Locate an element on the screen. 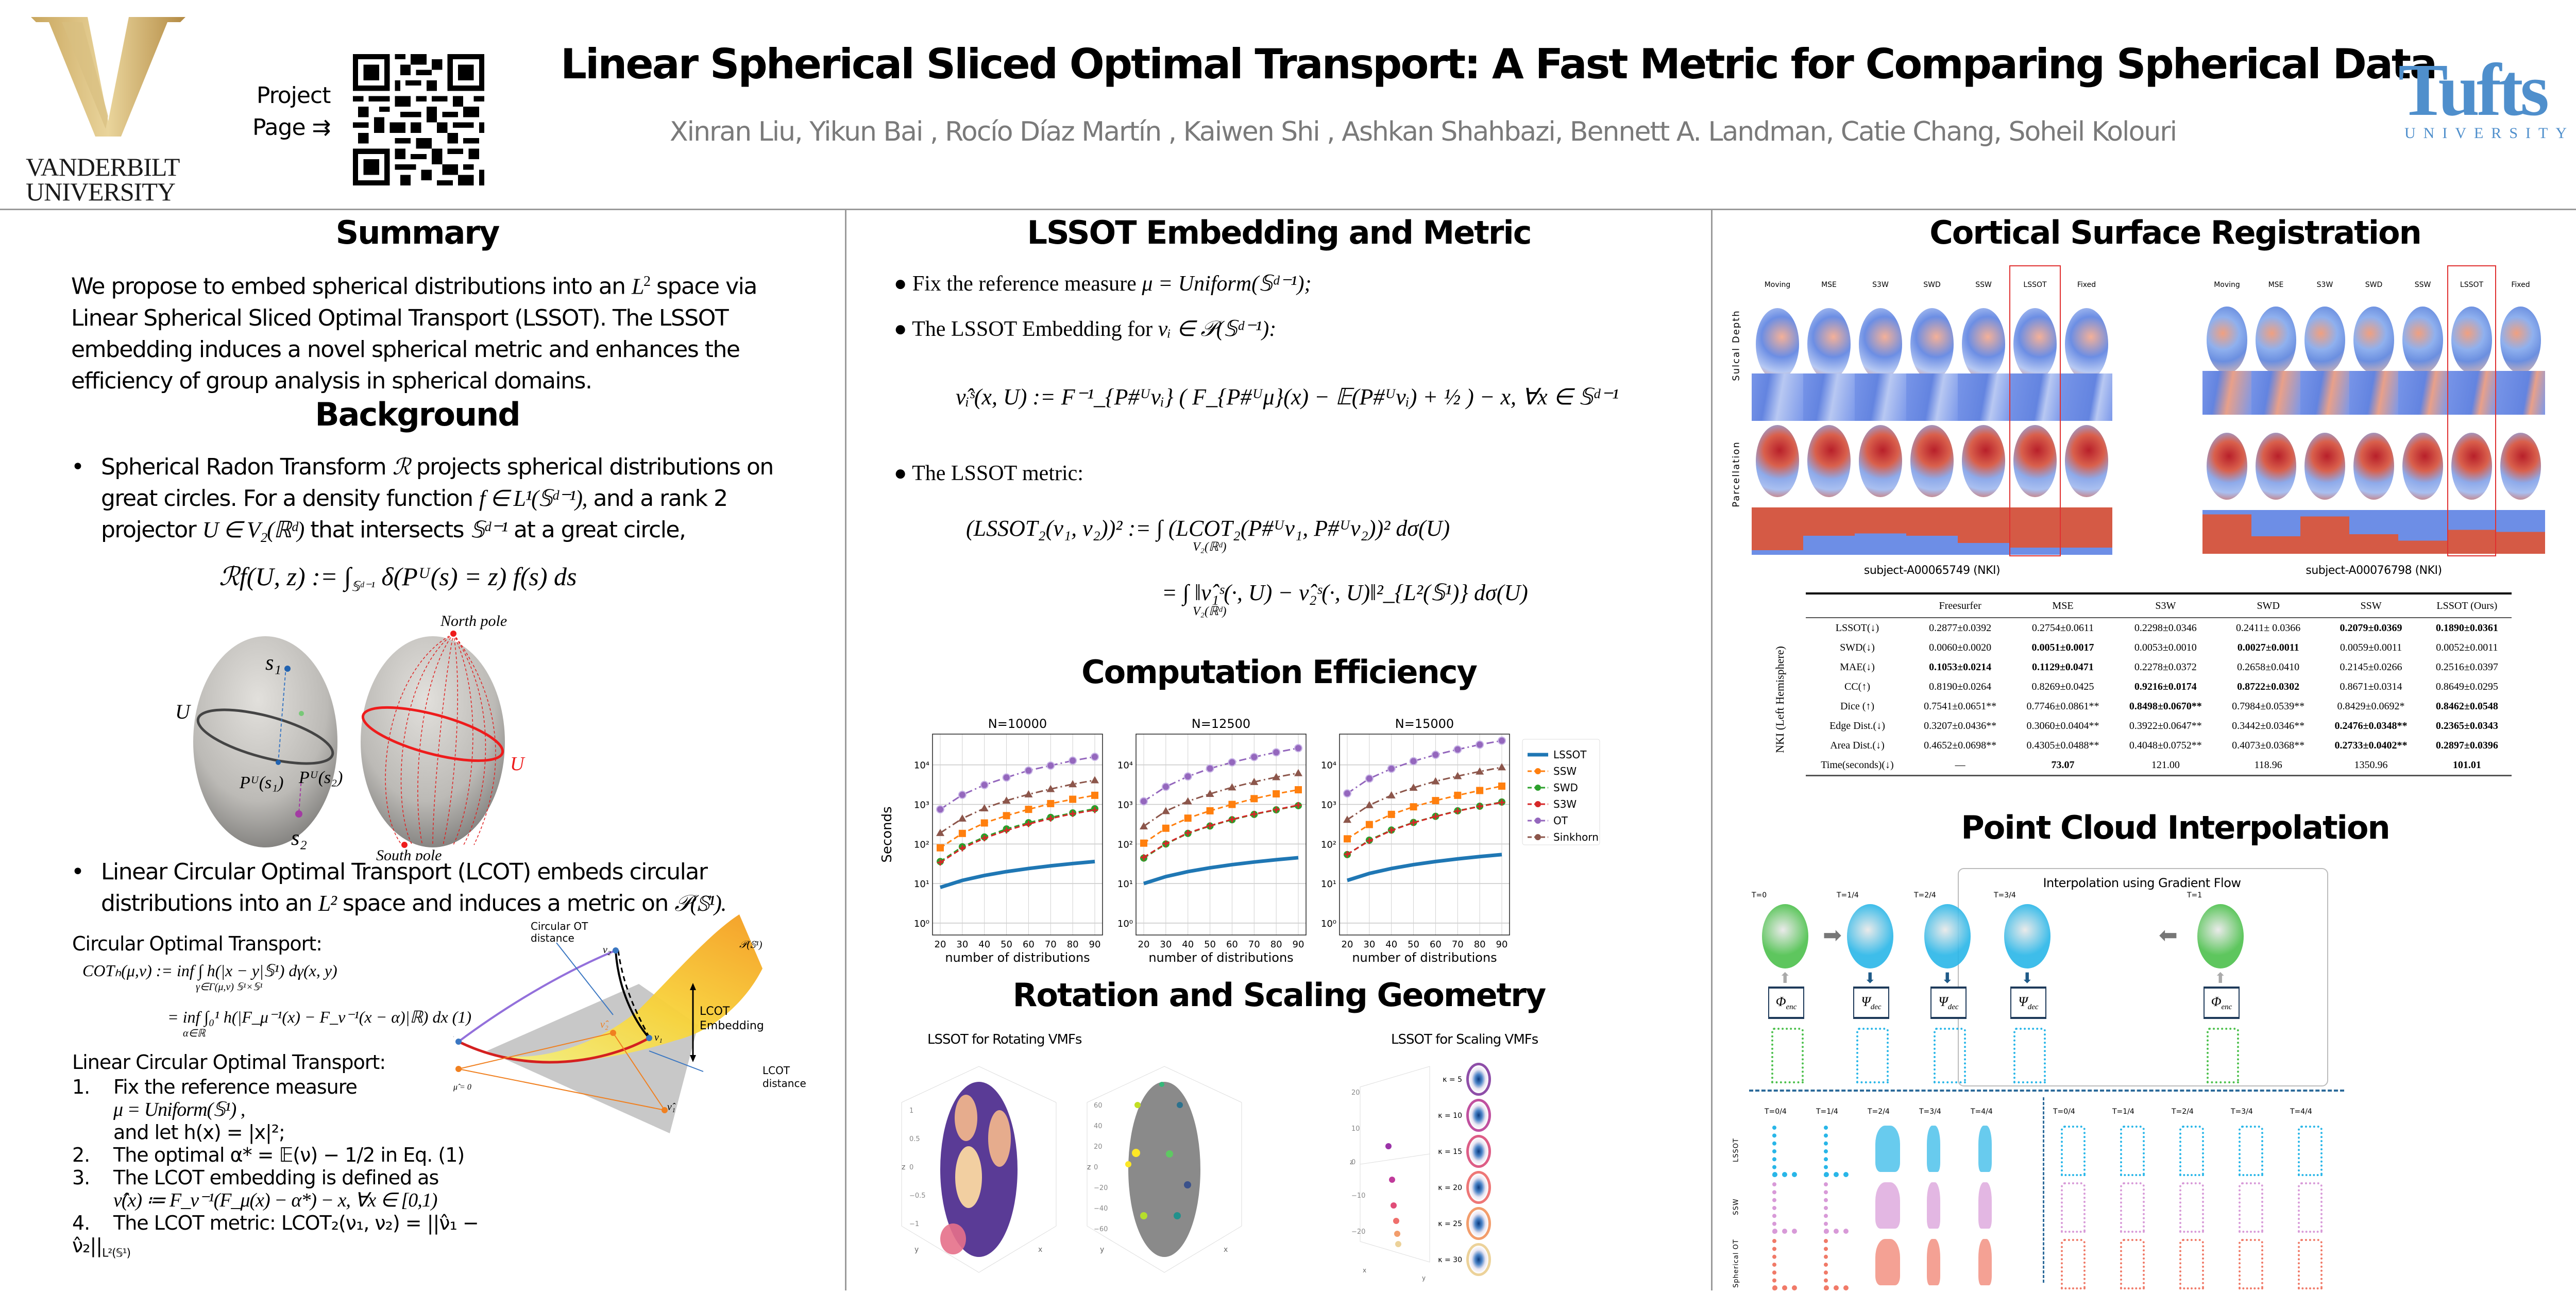 The height and width of the screenshot is (1292, 2576). legend-label: Sinkhorn is located at coordinates (1576, 837).